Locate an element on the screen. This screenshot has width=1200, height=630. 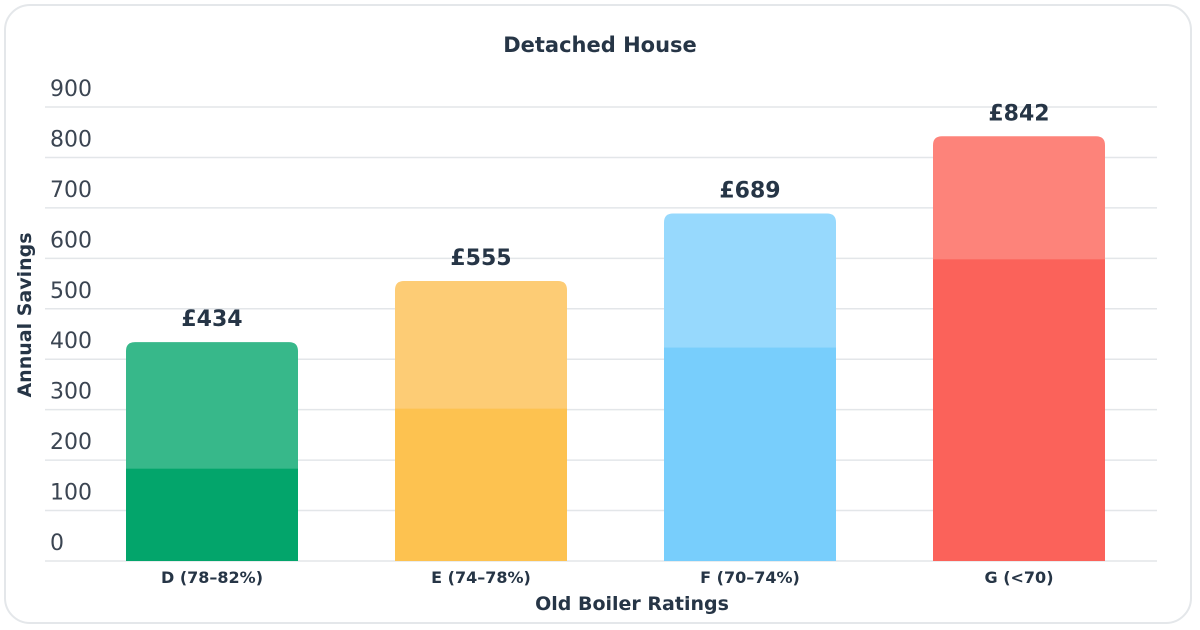
y-tick-label: 0 is located at coordinates (57, 543).